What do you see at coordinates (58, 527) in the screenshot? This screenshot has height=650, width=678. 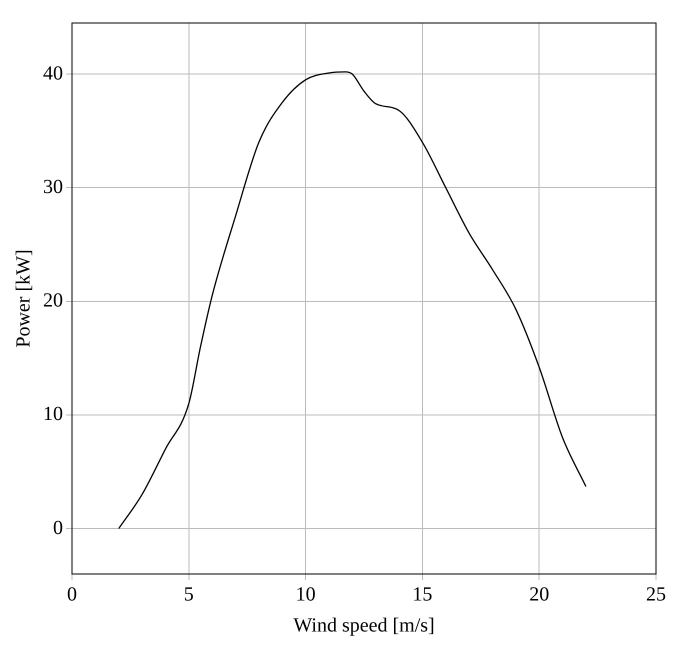 I see `y-tick-label: 0` at bounding box center [58, 527].